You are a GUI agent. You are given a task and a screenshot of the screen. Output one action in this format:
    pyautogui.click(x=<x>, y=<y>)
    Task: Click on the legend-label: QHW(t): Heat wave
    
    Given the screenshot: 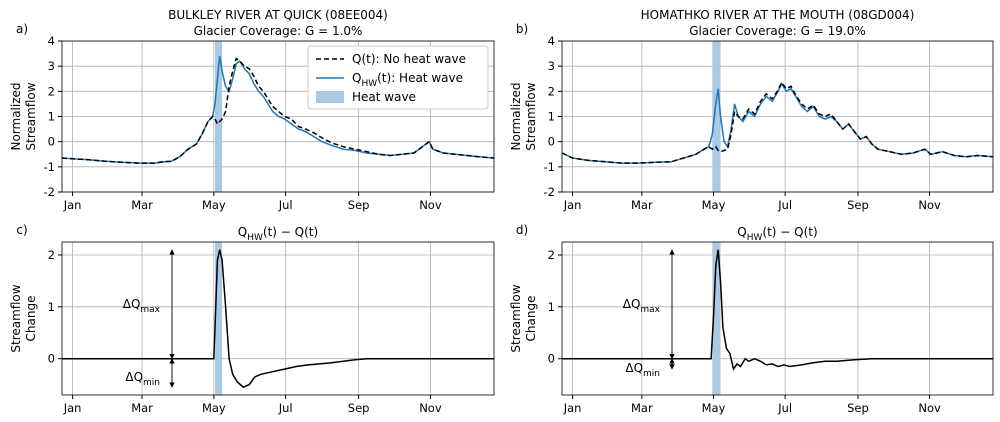 What is the action you would take?
    pyautogui.click(x=407, y=80)
    